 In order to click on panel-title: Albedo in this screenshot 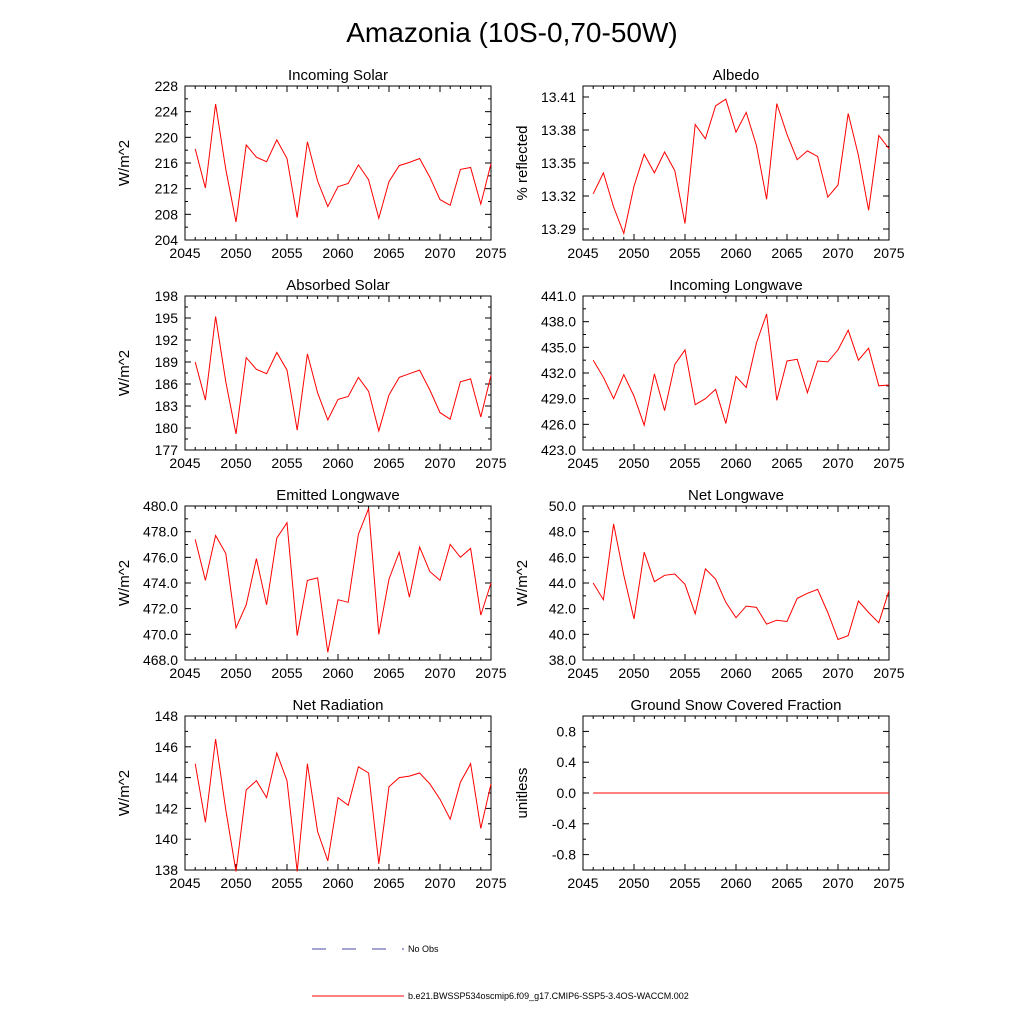, I will do `click(736, 75)`.